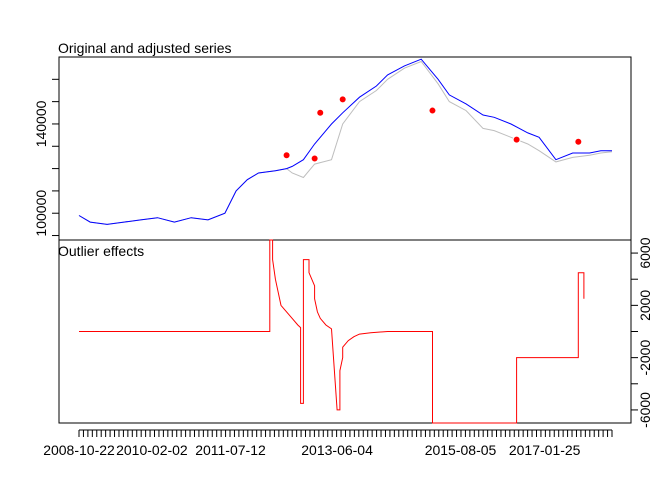  Describe the element at coordinates (645, 410) in the screenshot. I see `bottom-y-tick-label: -6000` at that location.